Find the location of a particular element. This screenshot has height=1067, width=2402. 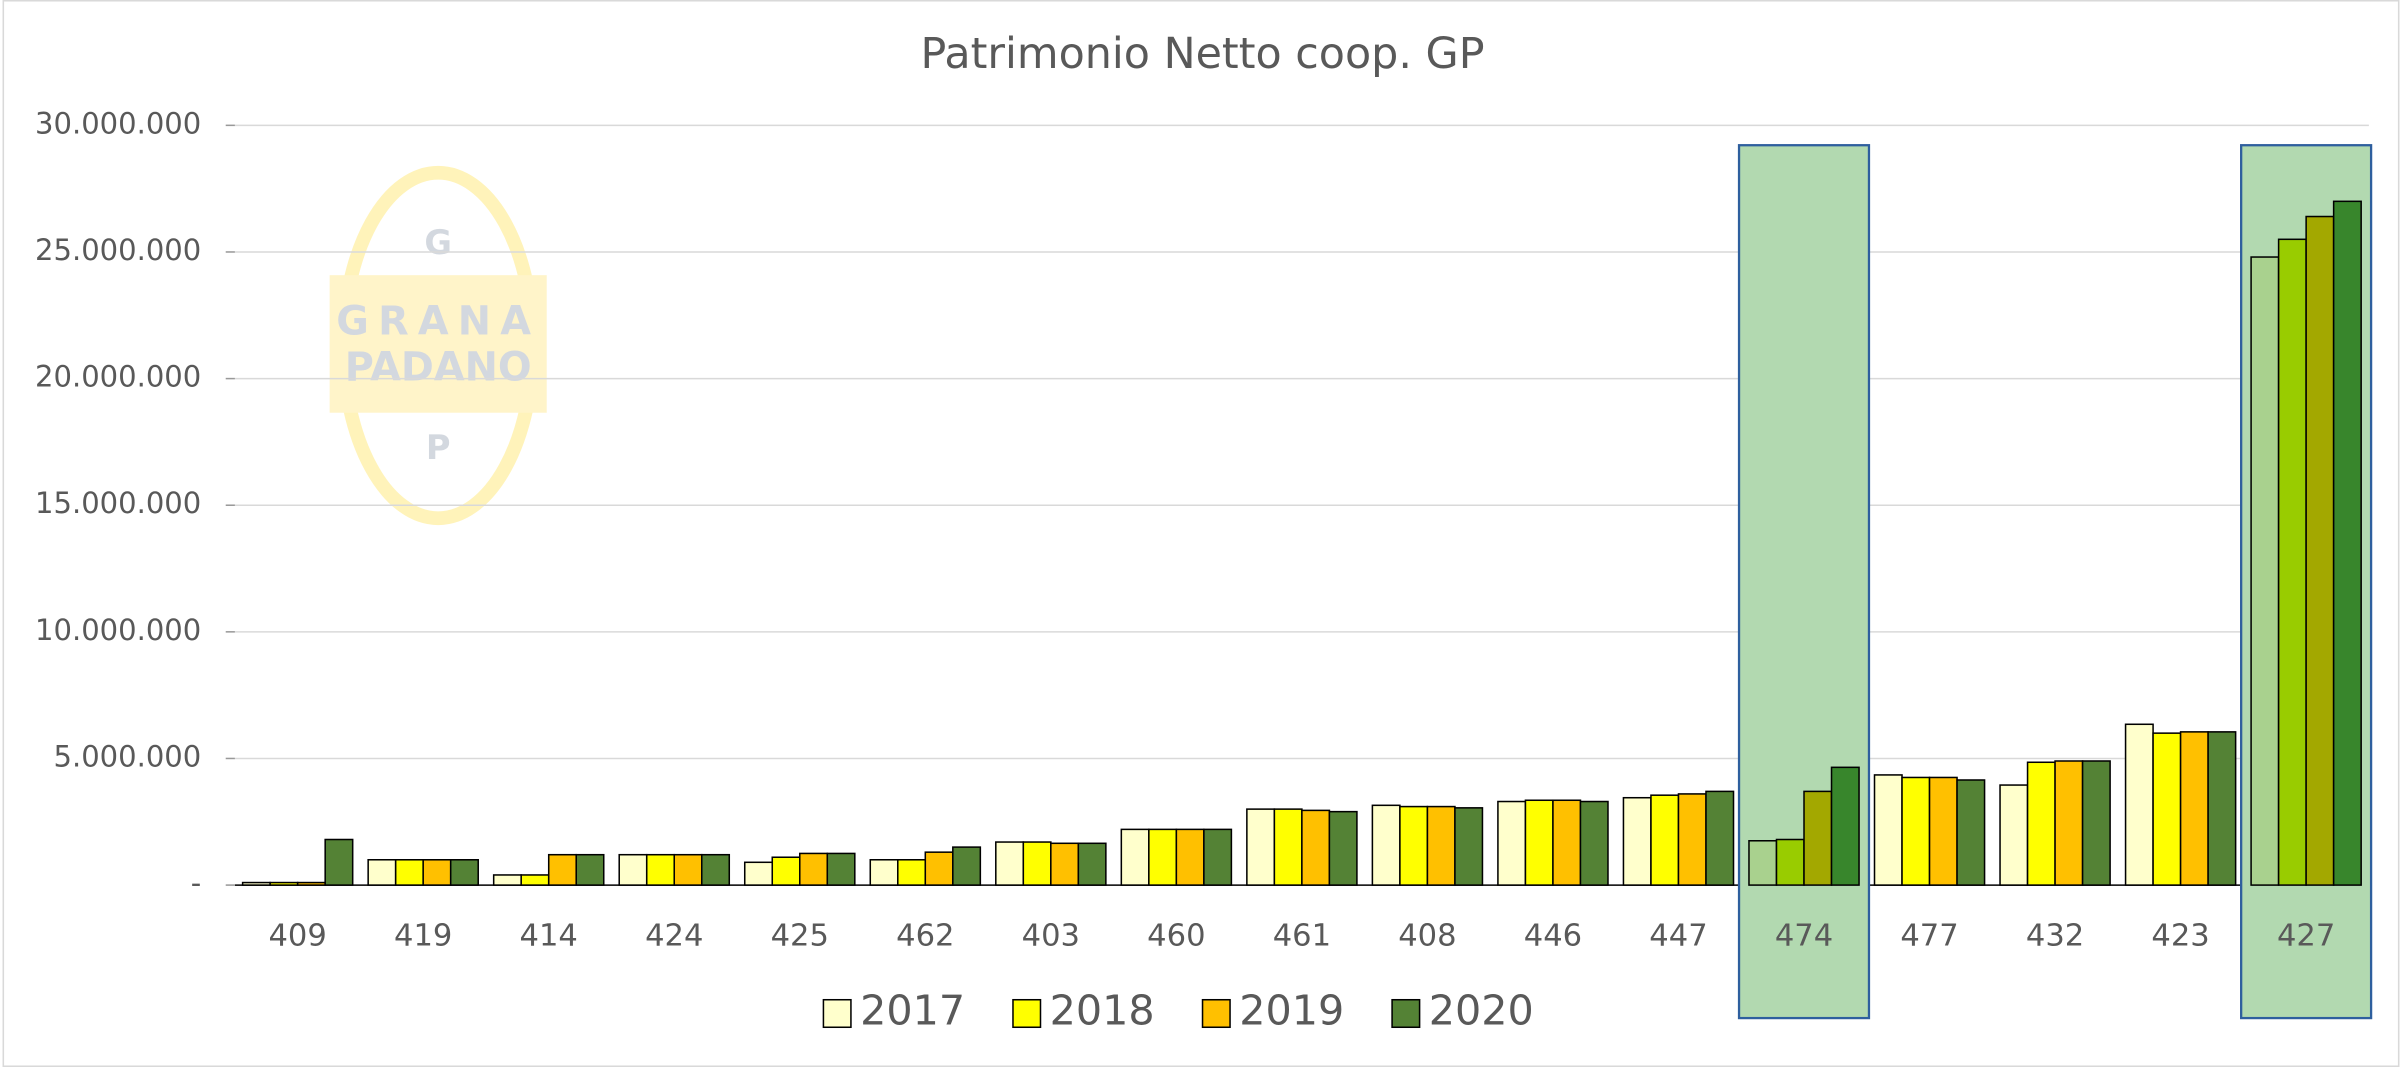

legend-label: 2018 is located at coordinates (1102, 1010).